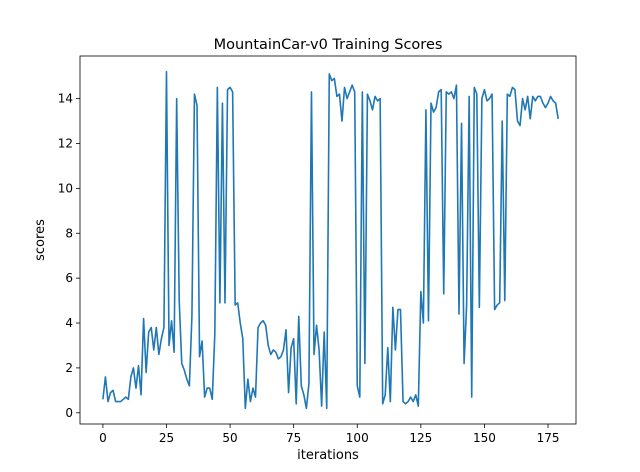 The image size is (640, 472). What do you see at coordinates (65, 99) in the screenshot?
I see `y-tick-label: 14` at bounding box center [65, 99].